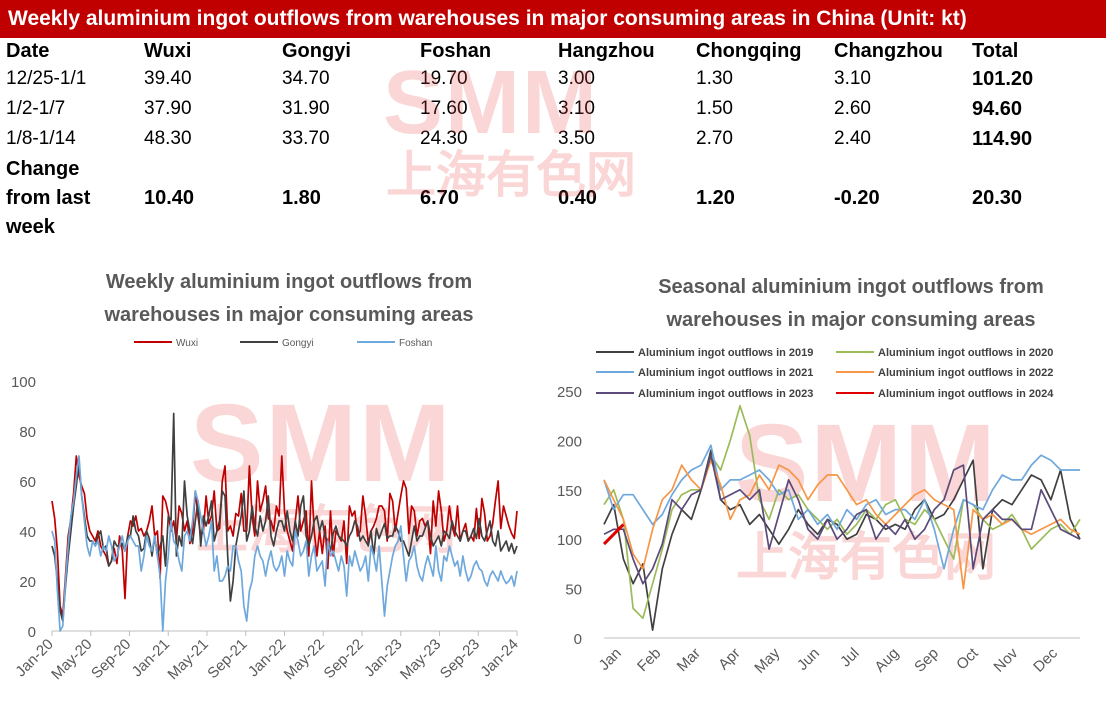  Describe the element at coordinates (27, 432) in the screenshot. I see `y-tick-label: 80` at that location.